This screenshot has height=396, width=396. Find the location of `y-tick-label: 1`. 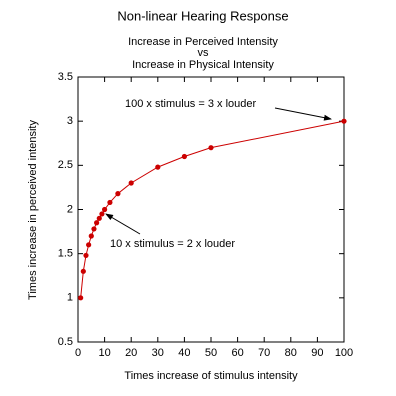

y-tick-label: 1 is located at coordinates (70, 298).